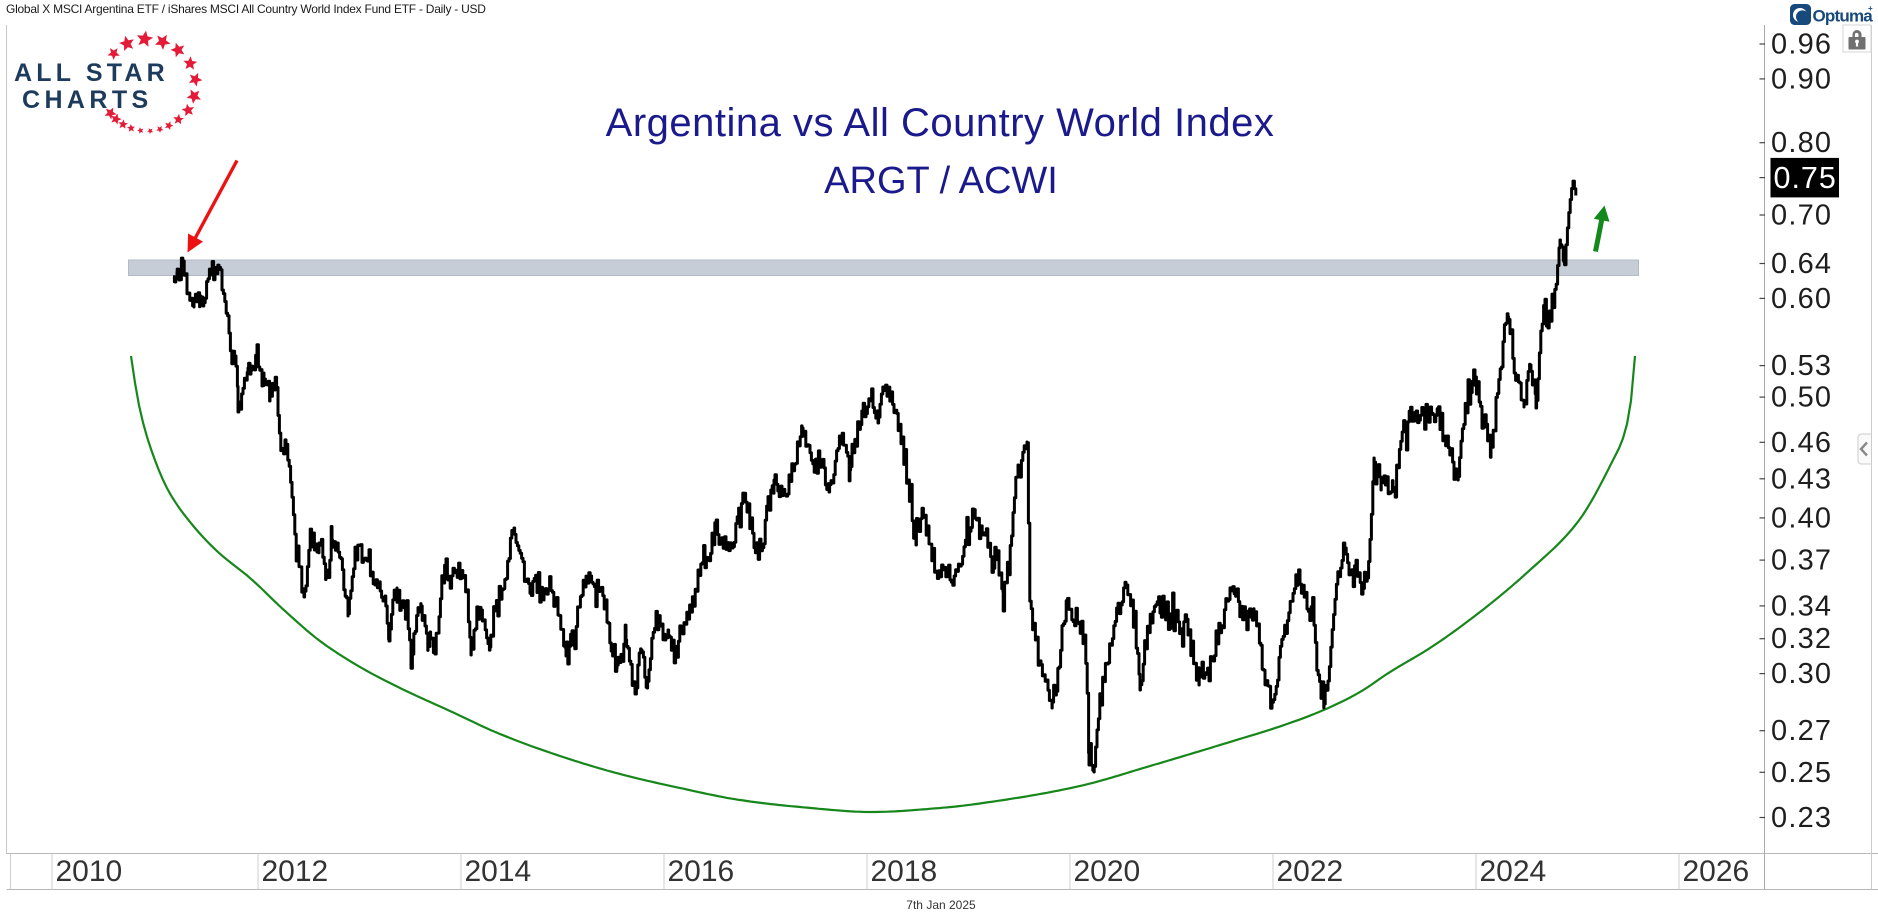 The height and width of the screenshot is (924, 1878). Describe the element at coordinates (701, 871) in the screenshot. I see `svg-text: 2016` at that location.